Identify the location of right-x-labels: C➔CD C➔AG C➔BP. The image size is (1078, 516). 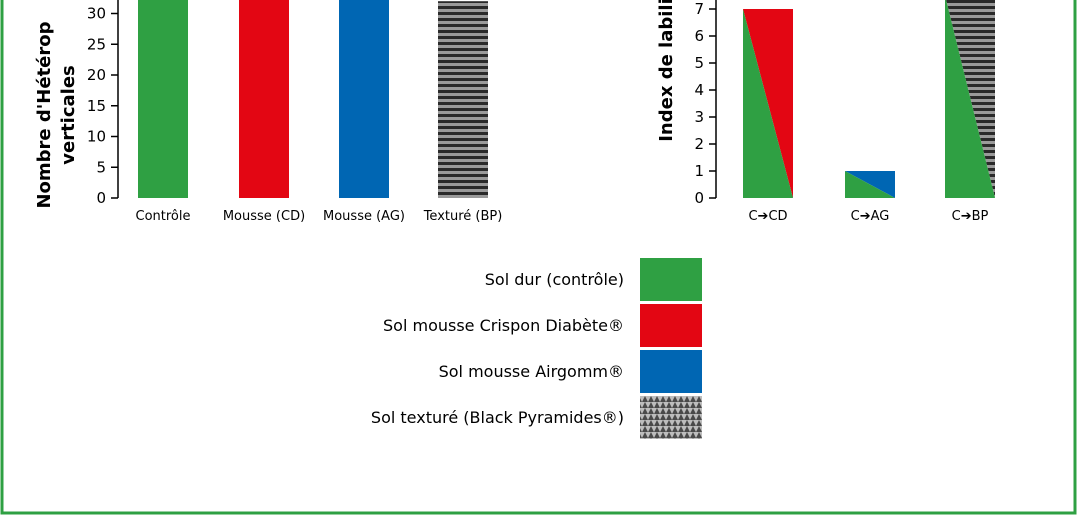
(868, 216).